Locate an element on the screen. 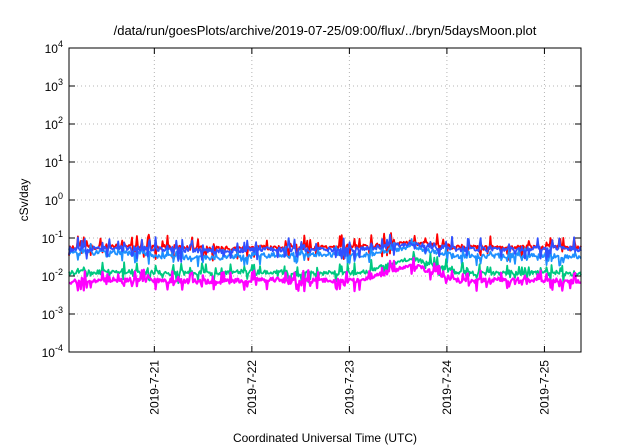 This screenshot has width=640, height=448. series-lines is located at coordinates (325, 262).